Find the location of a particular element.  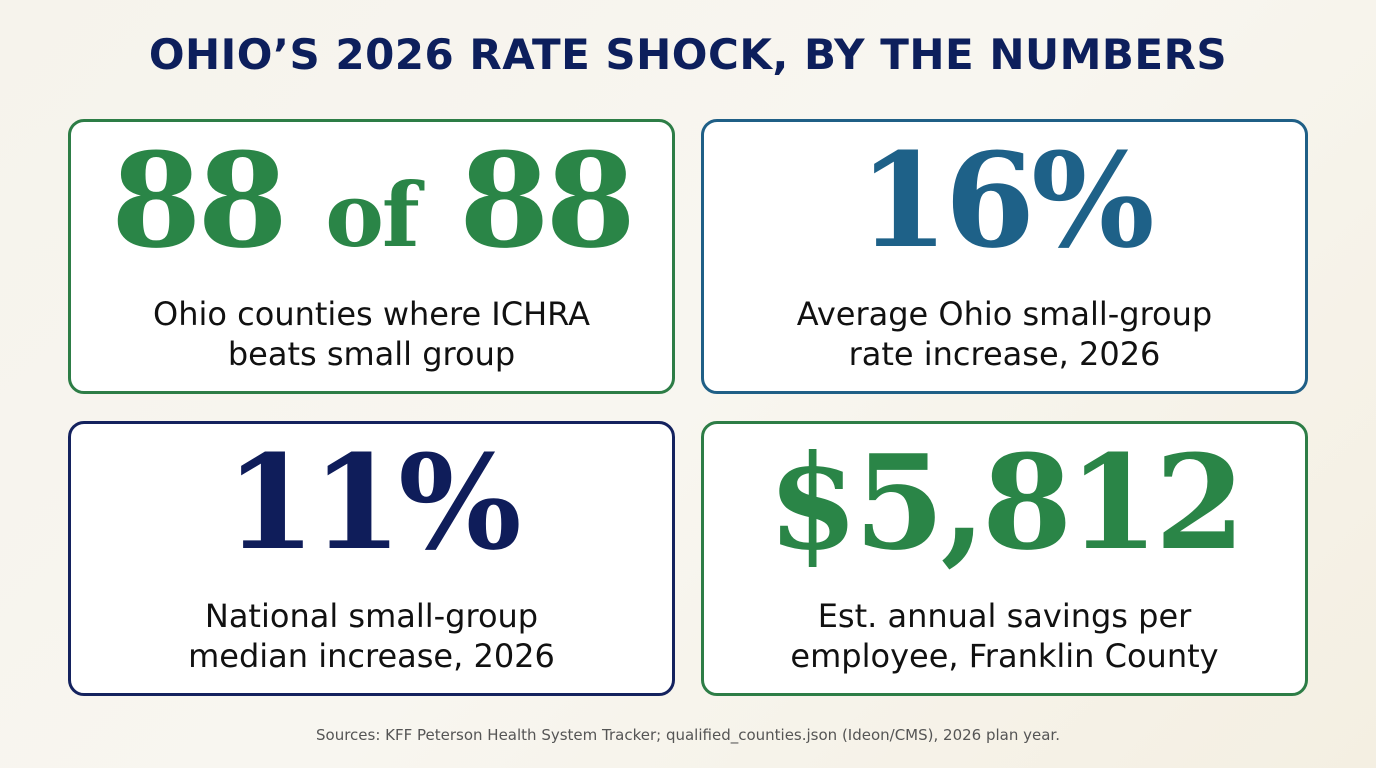

stat-value-ohio-increase: 16% is located at coordinates (1006, 200).